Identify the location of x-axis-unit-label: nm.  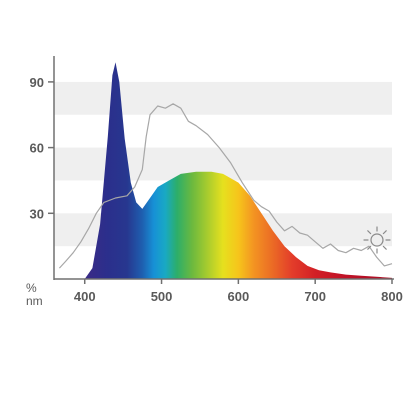
(34, 301).